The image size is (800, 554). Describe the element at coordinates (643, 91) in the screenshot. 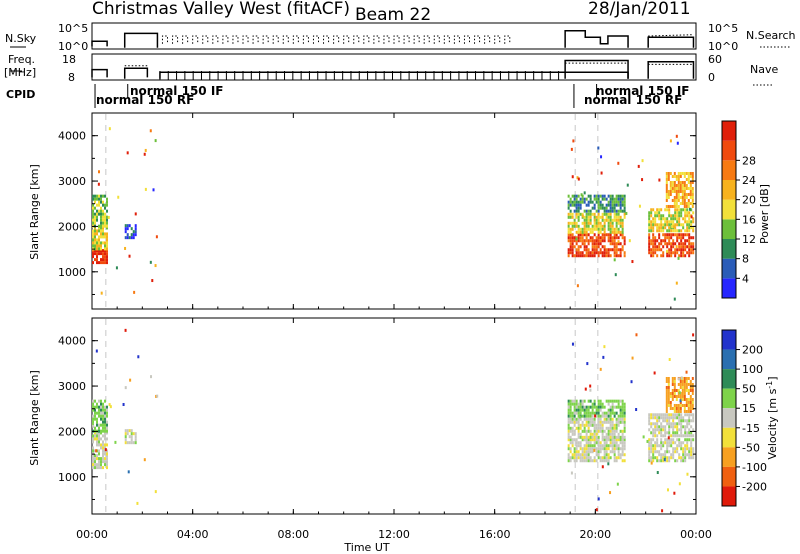

I see `mode-label-3: normal 150 IF` at that location.